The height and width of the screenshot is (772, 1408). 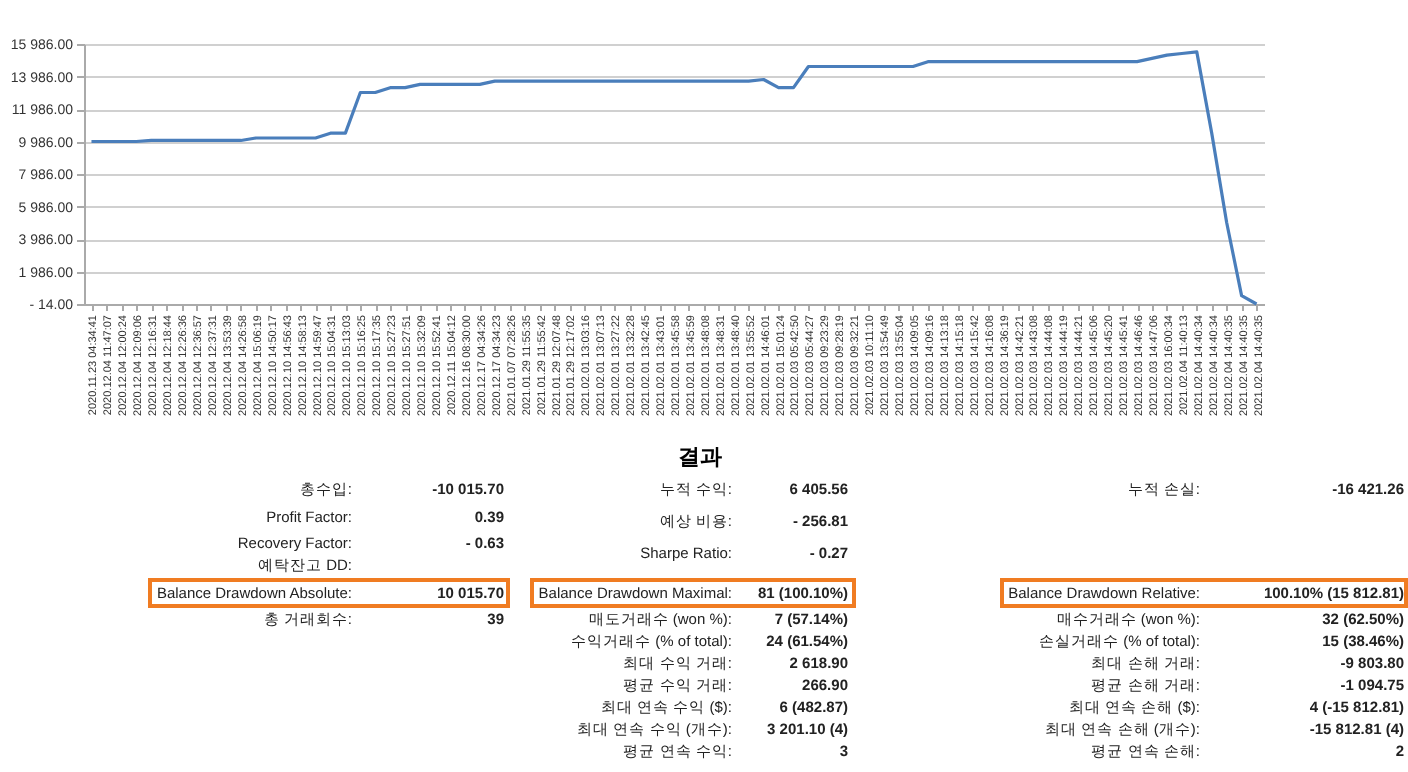 What do you see at coordinates (700, 457) in the screenshot?
I see `text: 결과` at bounding box center [700, 457].